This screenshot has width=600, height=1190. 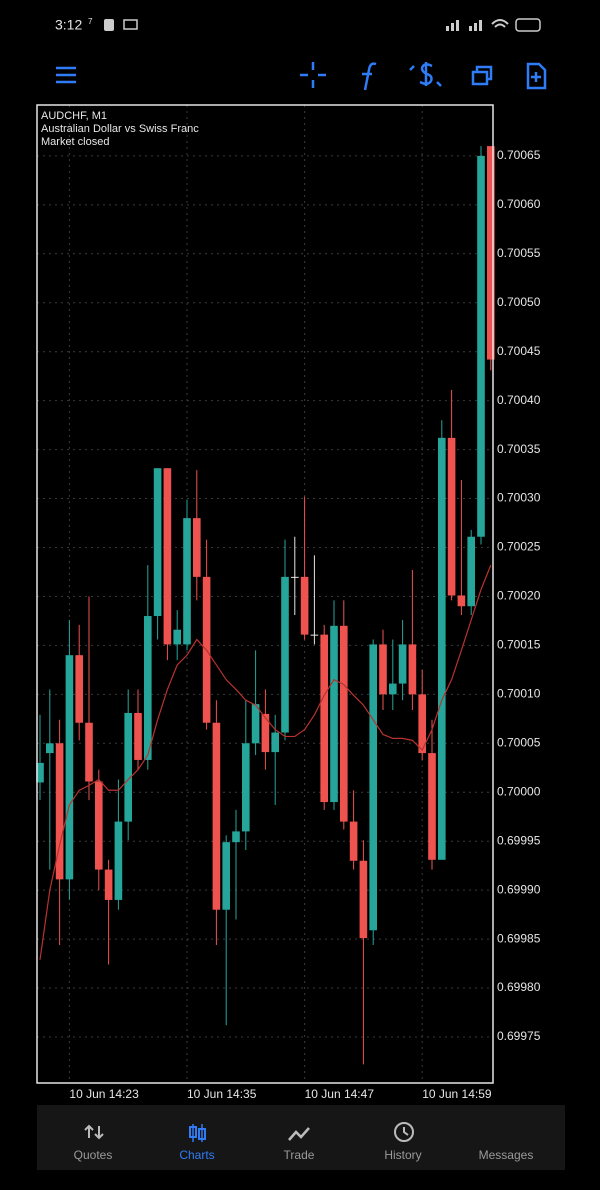 I want to click on y-tick-label: 0.70035, so click(x=519, y=449).